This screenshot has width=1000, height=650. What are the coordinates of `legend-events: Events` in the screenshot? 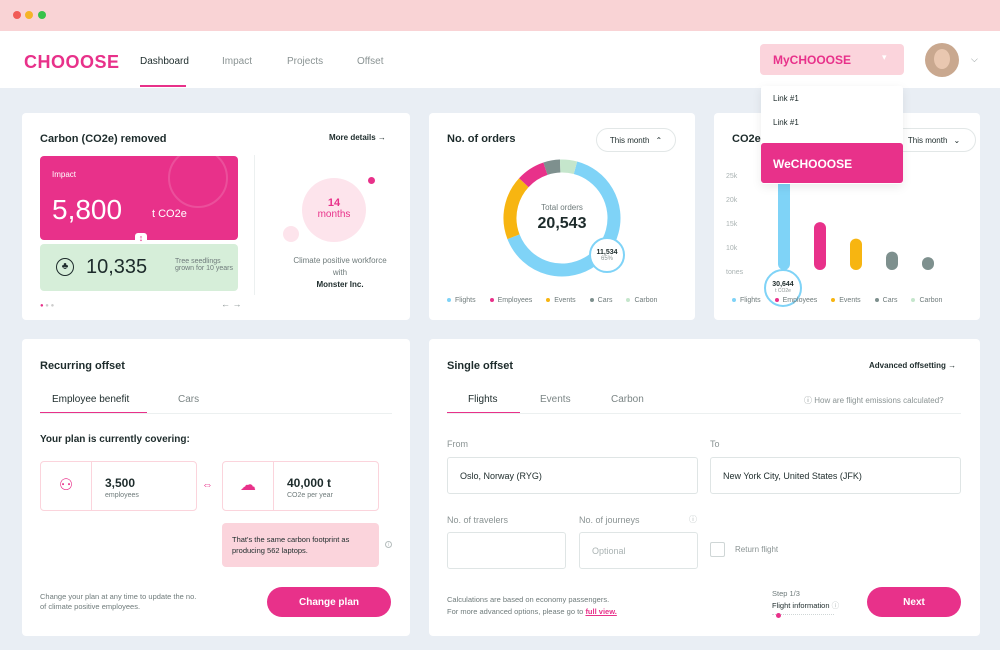 It's located at (561, 300).